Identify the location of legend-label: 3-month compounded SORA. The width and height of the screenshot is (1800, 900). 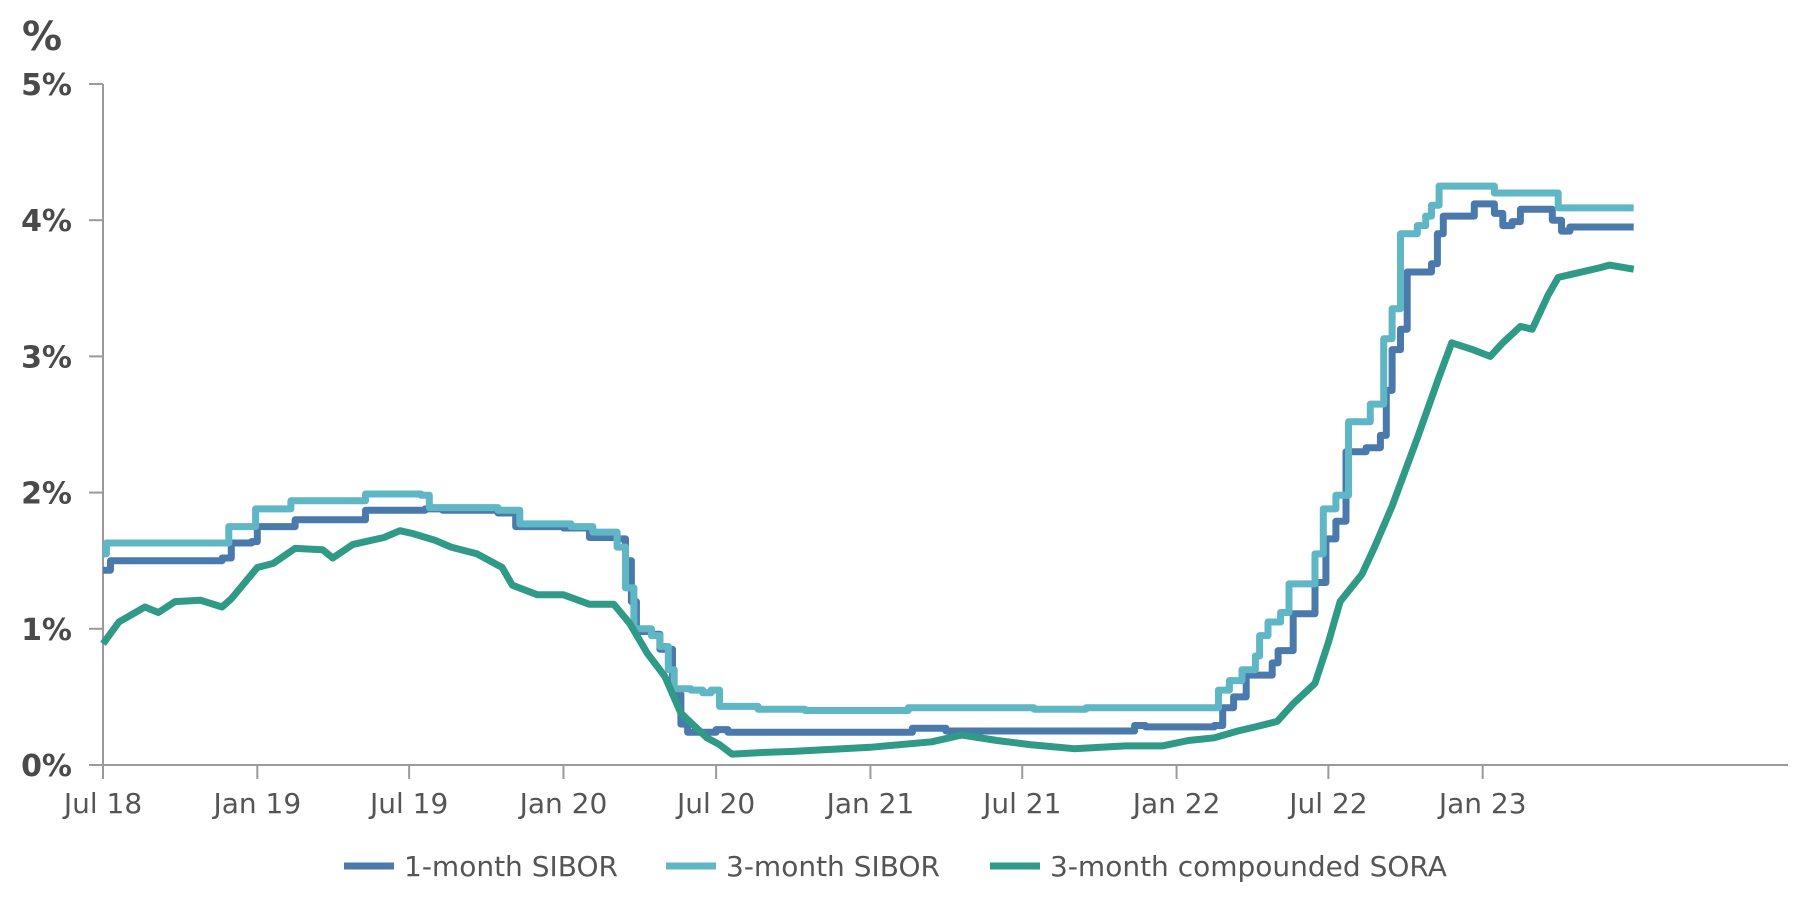
(1248, 866).